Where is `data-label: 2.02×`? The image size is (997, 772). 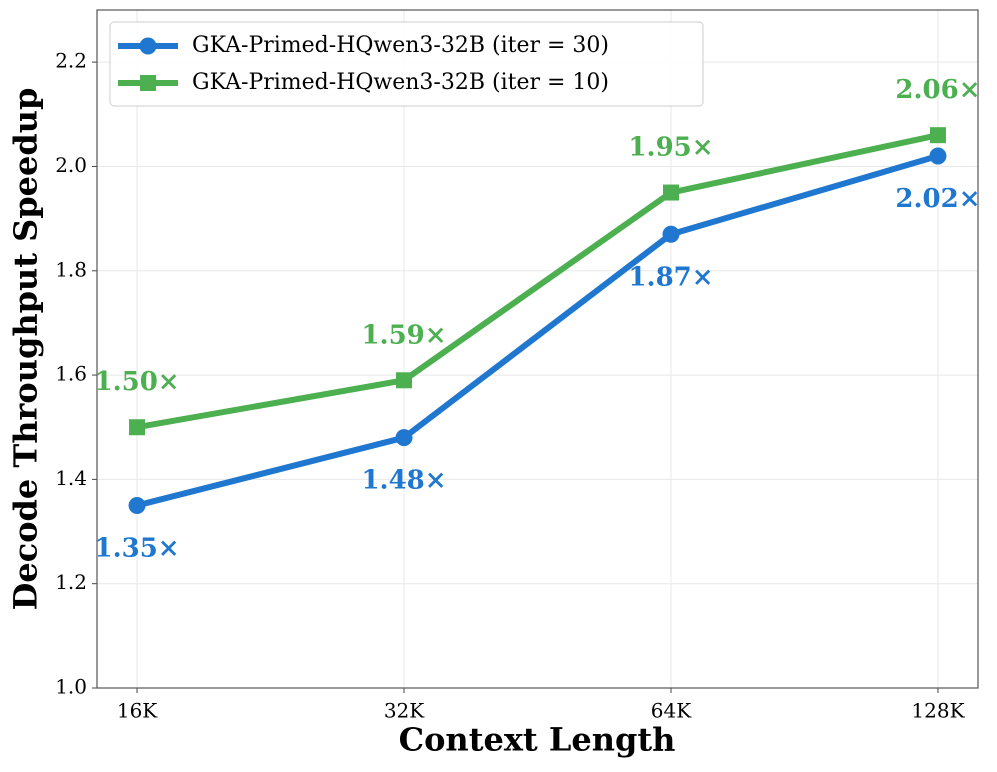
data-label: 2.02× is located at coordinates (937, 199).